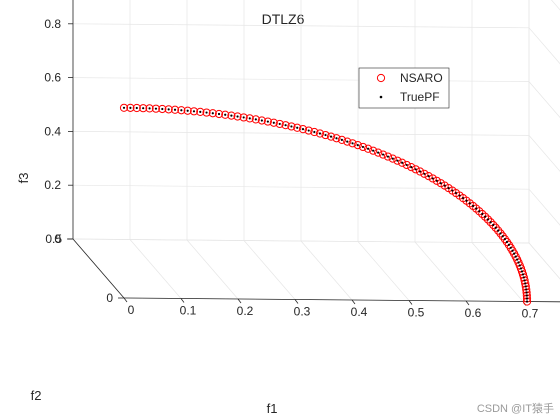 This screenshot has width=560, height=420. Describe the element at coordinates (188, 311) in the screenshot. I see `x-tick-label: 0.1` at that location.